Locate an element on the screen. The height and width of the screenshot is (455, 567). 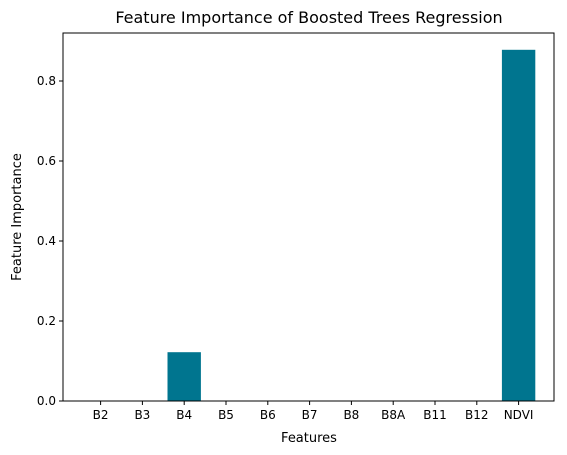
bar-ndvi is located at coordinates (518, 225).